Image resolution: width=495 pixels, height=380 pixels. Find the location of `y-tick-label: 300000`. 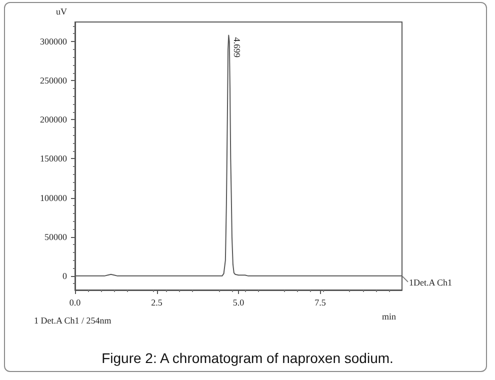

y-tick-label: 300000 is located at coordinates (54, 41).